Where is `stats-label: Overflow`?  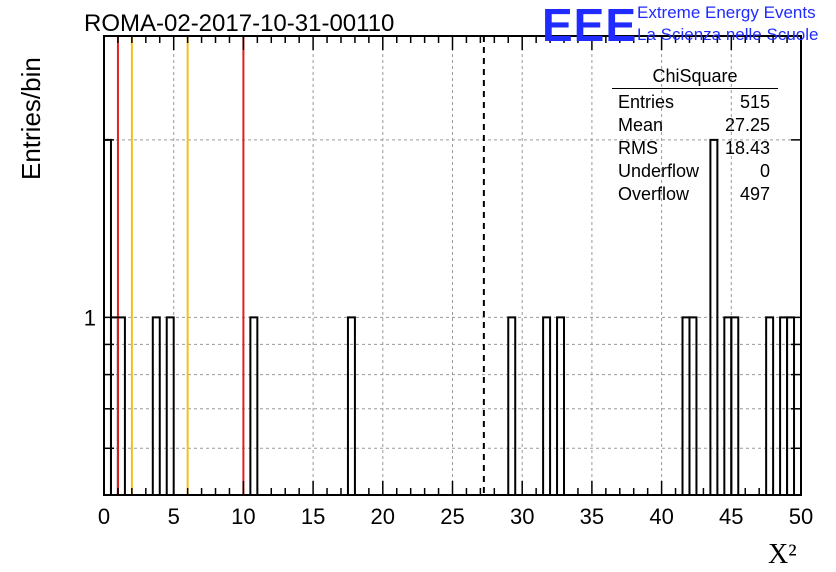
stats-label: Overflow is located at coordinates (654, 194).